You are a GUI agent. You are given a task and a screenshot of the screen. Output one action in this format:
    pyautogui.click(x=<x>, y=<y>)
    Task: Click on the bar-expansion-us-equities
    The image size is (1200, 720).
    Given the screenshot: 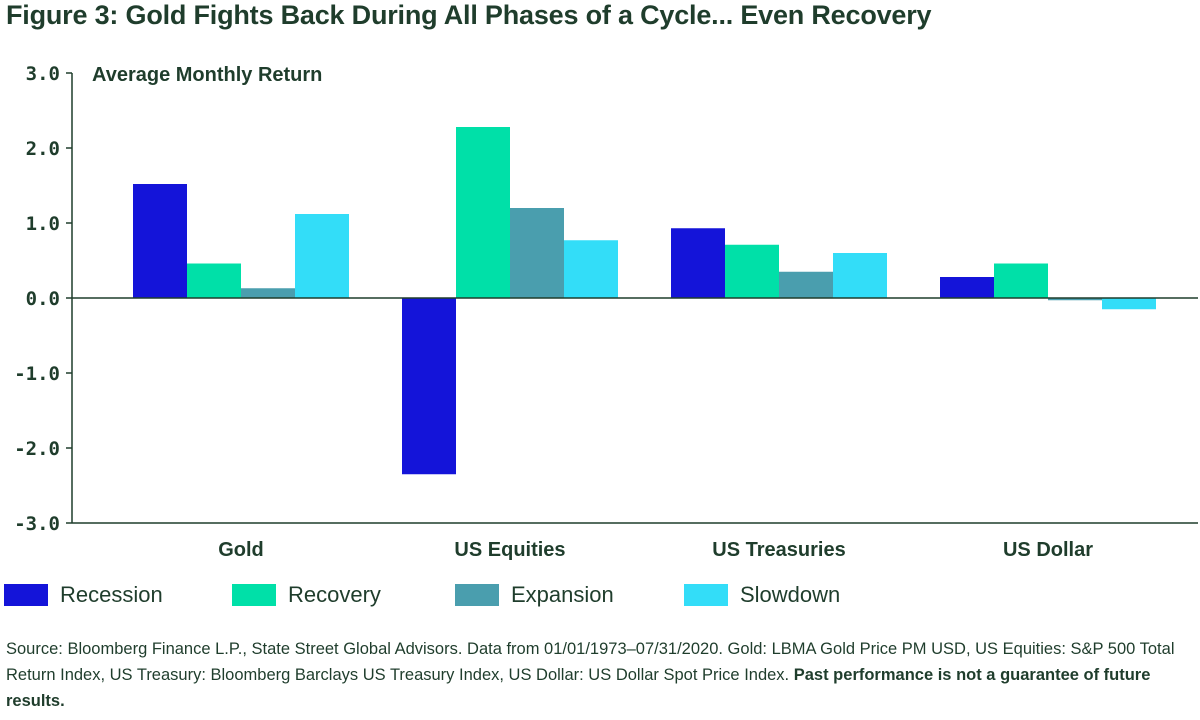 What is the action you would take?
    pyautogui.click(x=537, y=253)
    